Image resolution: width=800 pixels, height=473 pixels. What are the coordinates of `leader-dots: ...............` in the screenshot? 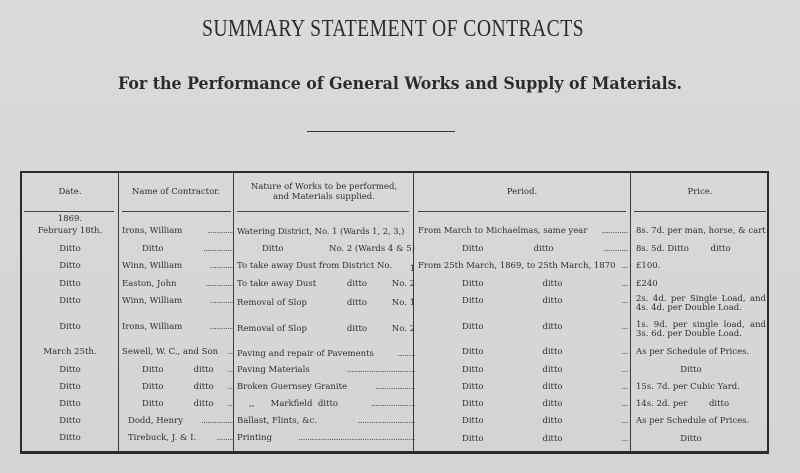 It's located at (217, 421).